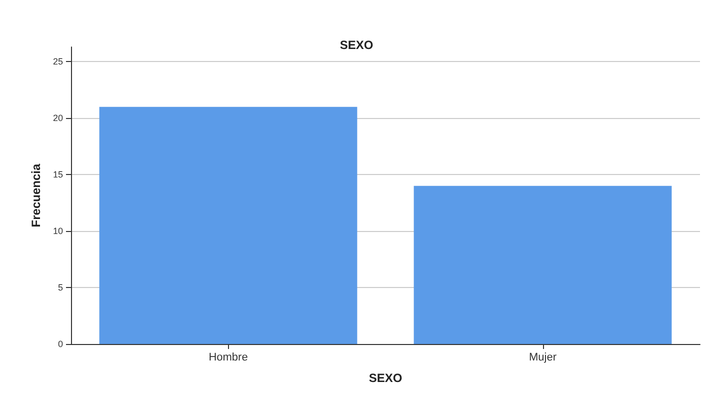  Describe the element at coordinates (228, 358) in the screenshot. I see `x-tick-label: Hombre` at that location.